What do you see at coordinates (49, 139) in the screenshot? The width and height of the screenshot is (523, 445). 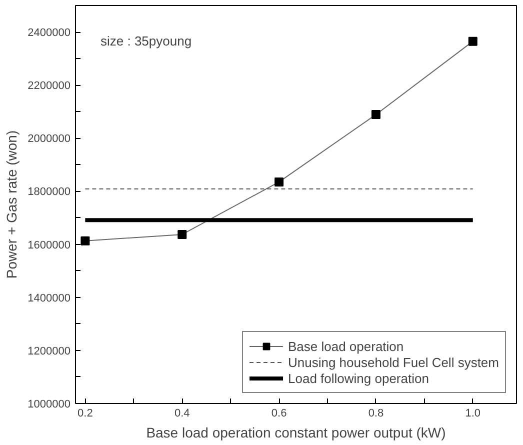 I see `y-tick-label: 2000000` at bounding box center [49, 139].